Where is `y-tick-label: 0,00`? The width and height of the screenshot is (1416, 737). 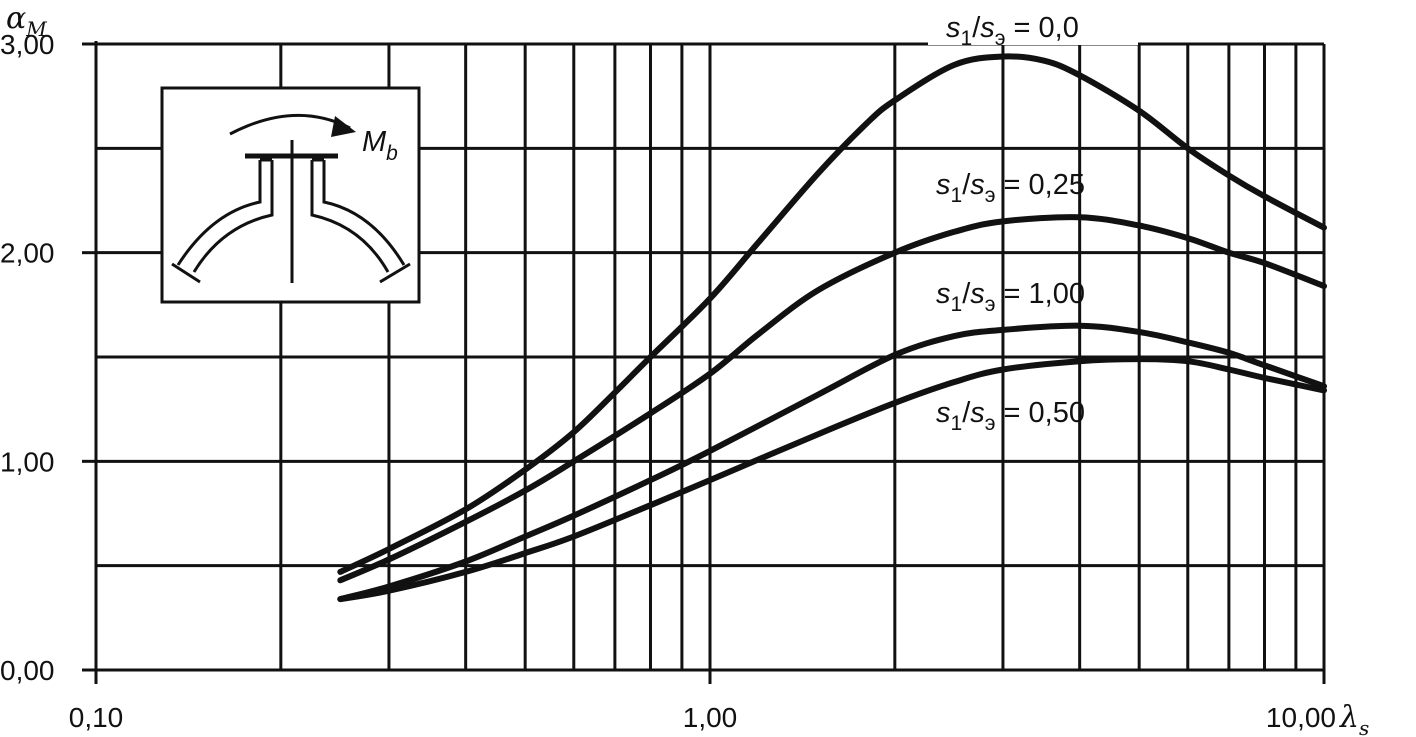 y-tick-label: 0,00 is located at coordinates (27, 670).